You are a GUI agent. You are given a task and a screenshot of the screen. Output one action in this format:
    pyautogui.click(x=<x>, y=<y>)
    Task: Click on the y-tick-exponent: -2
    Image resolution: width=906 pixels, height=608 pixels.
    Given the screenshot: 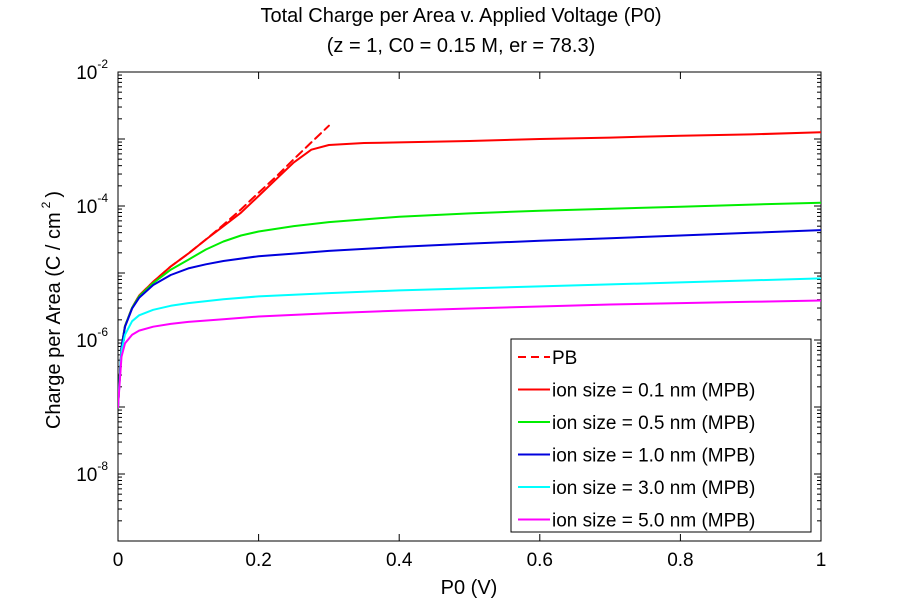 What is the action you would take?
    pyautogui.click(x=102, y=64)
    